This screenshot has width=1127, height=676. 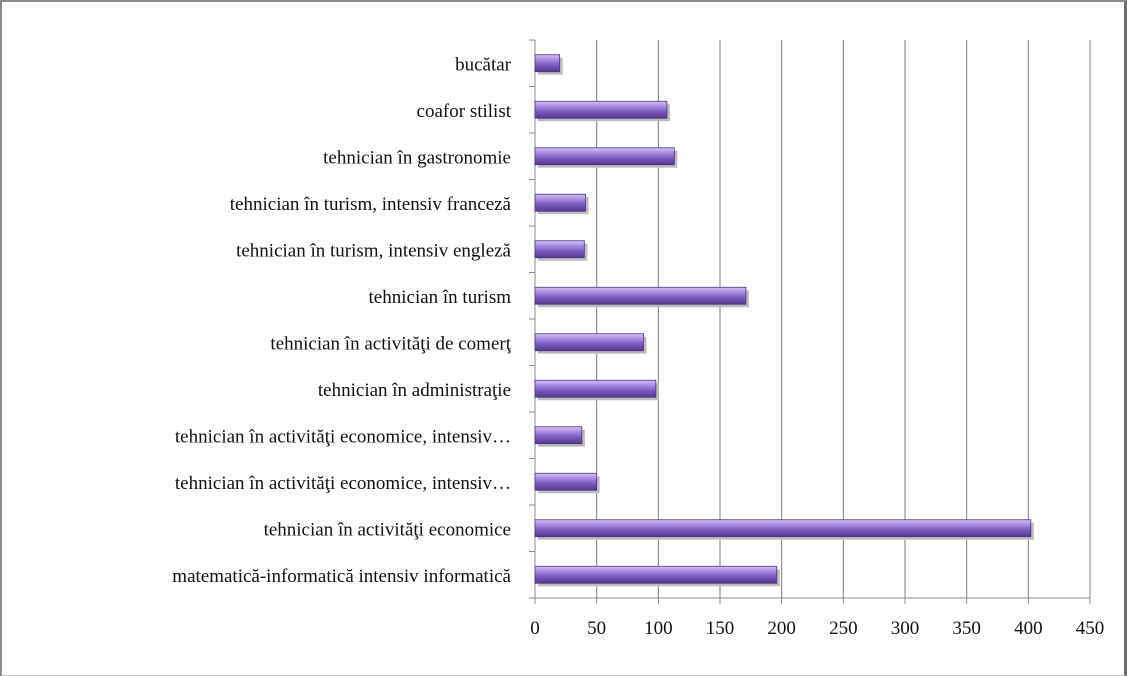 I want to click on tick-labels: 0 50 100 150 200 250 300 350 400 450, so click(x=817, y=628).